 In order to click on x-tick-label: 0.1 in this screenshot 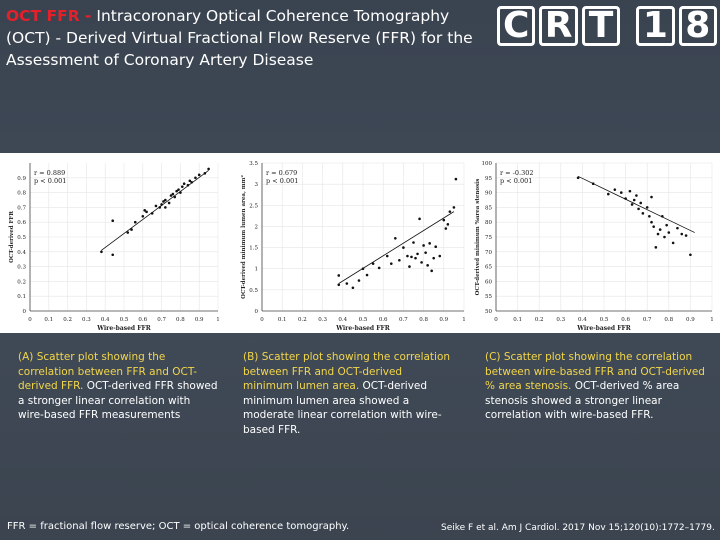, I will do `click(48, 320)`.